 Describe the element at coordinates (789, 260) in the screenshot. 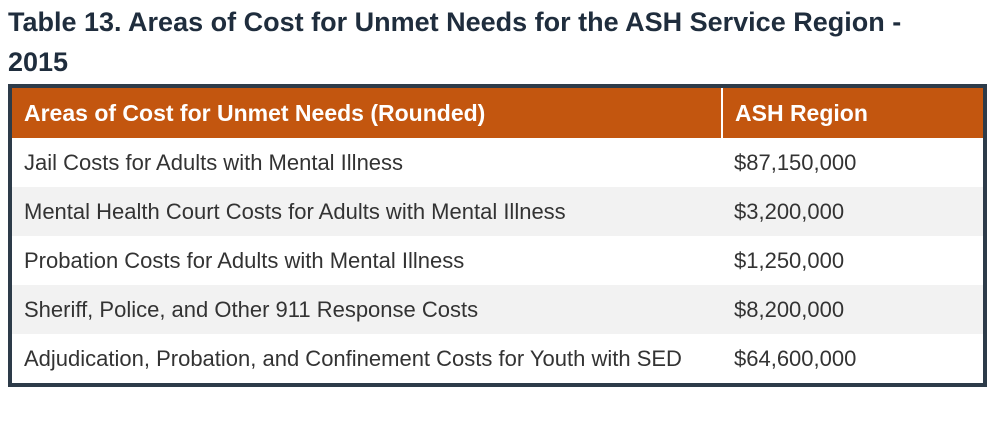

I see `amount-cell: $1,250,000` at that location.